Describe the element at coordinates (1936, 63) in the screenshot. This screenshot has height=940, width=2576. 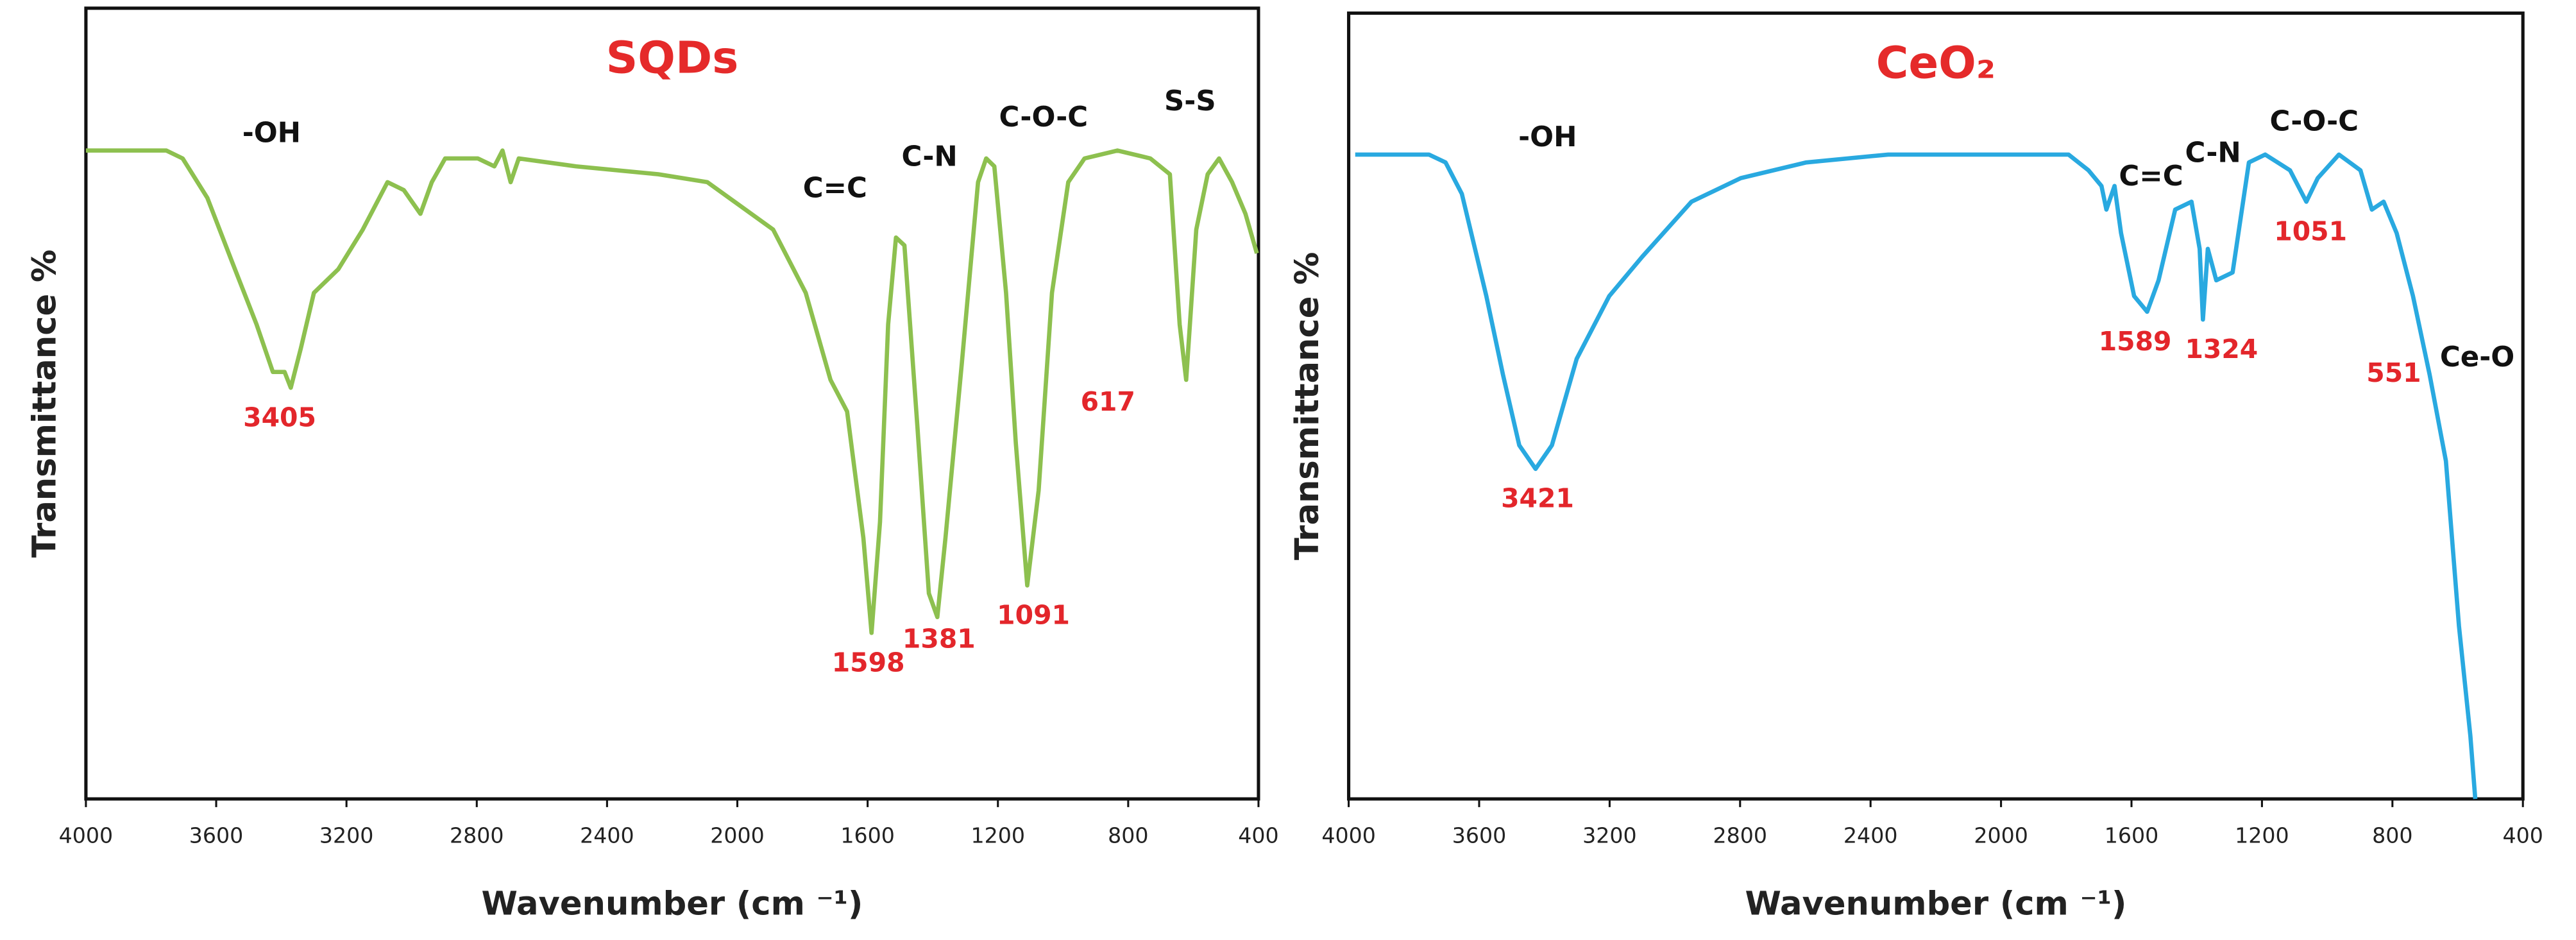
I see `chart-title: CeO₂` at that location.